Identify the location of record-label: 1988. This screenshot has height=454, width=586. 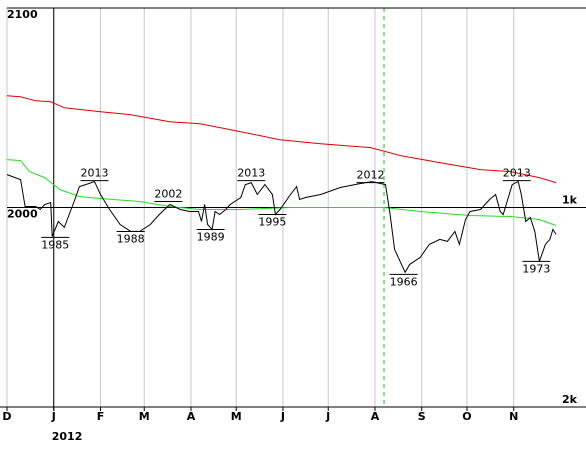
(131, 238).